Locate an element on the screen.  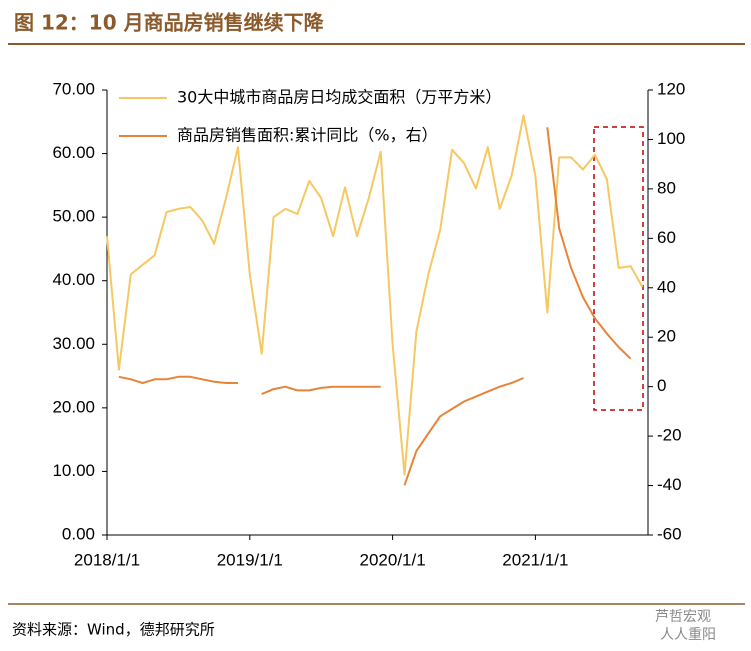
x-tick-label: 2021/1/1 is located at coordinates (535, 559).